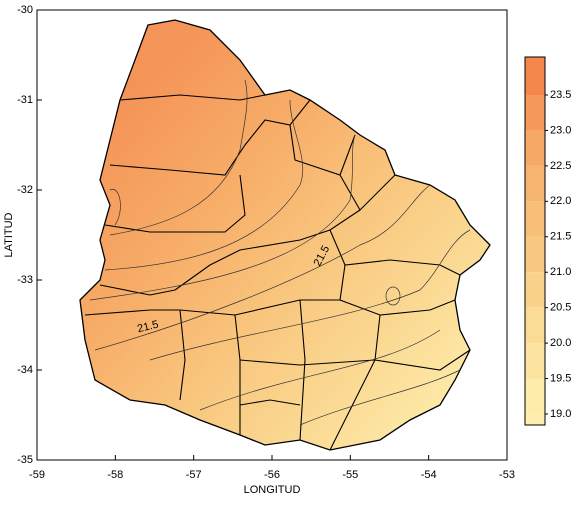 The height and width of the screenshot is (505, 573). I want to click on colorbar-label: 21.5, so click(560, 237).